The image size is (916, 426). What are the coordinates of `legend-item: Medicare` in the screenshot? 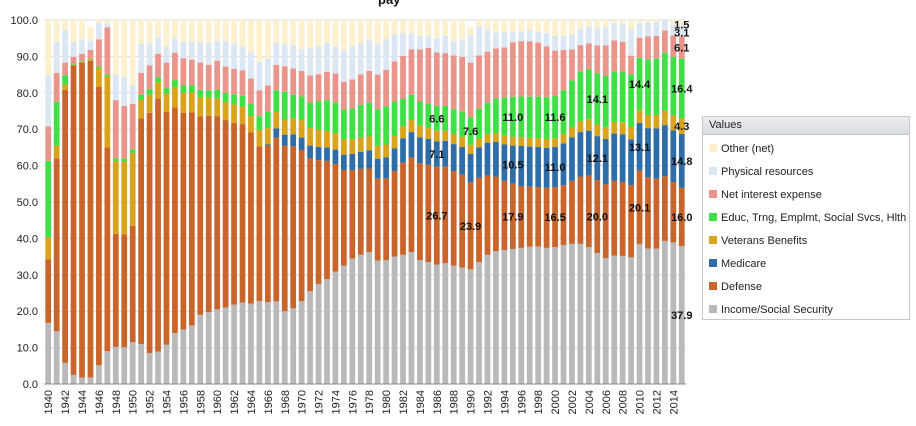 It's located at (737, 266).